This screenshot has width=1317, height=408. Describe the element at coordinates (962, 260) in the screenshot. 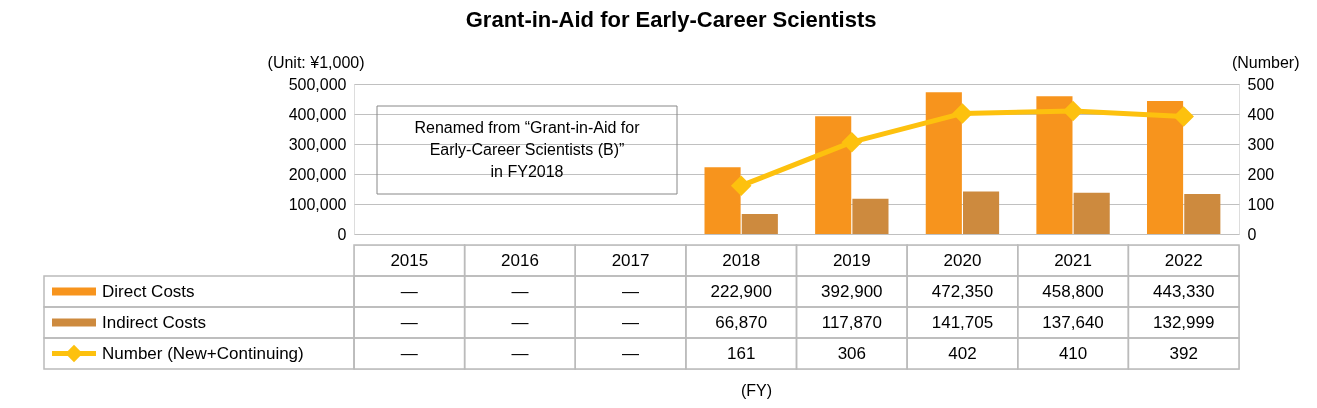

I see `x-tick-label: 2020` at that location.